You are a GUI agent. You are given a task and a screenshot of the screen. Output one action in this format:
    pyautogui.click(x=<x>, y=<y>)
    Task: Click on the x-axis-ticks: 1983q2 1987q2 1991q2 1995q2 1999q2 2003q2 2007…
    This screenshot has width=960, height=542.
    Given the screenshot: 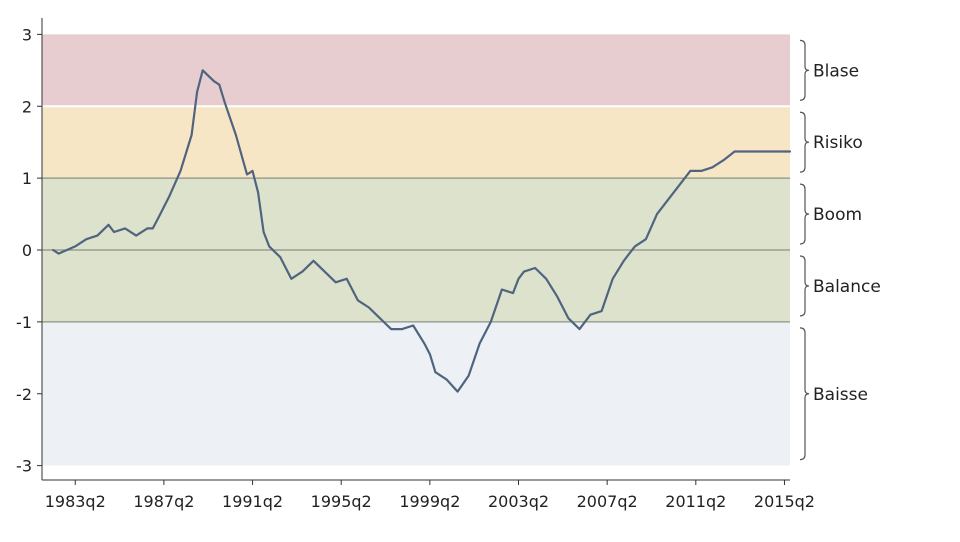 What is the action you would take?
    pyautogui.click(x=430, y=495)
    